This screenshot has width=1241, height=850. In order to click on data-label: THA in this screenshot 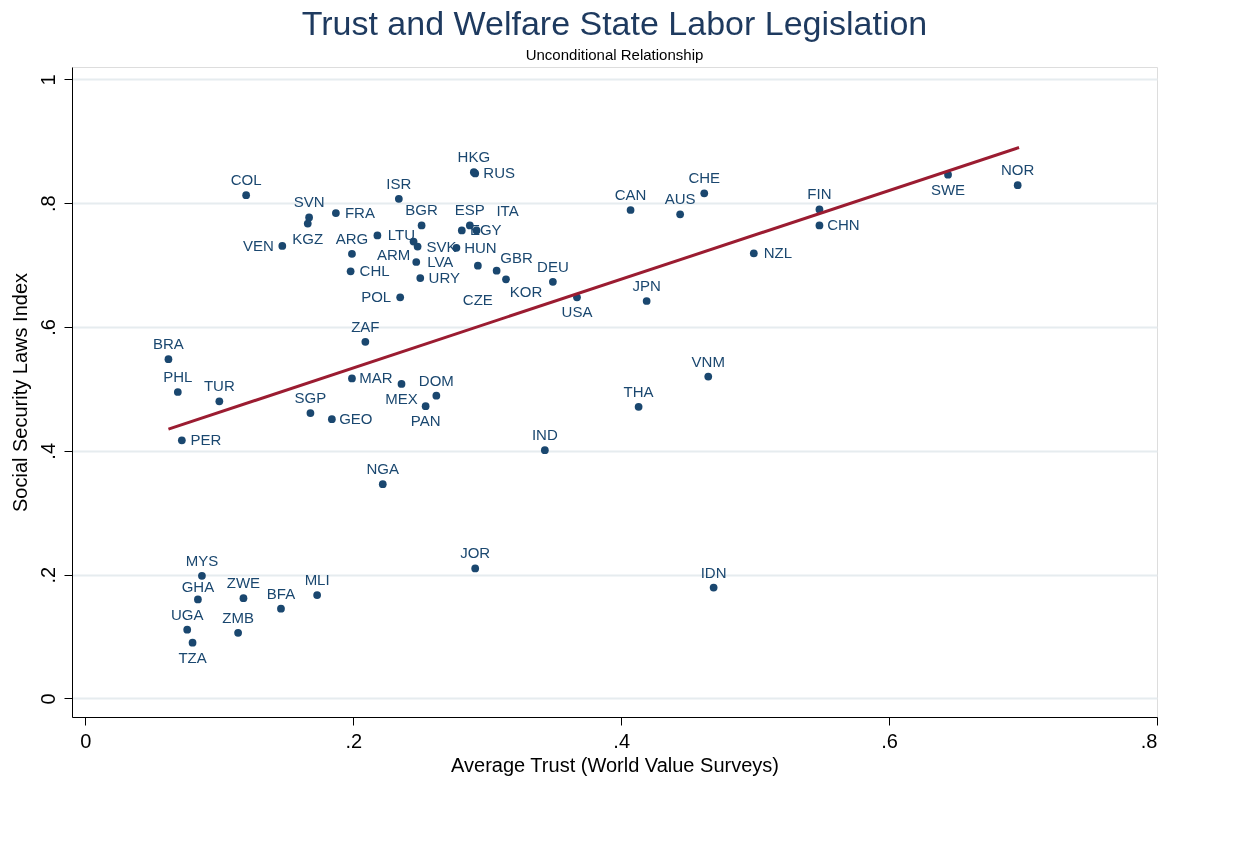, I will do `click(638, 391)`.